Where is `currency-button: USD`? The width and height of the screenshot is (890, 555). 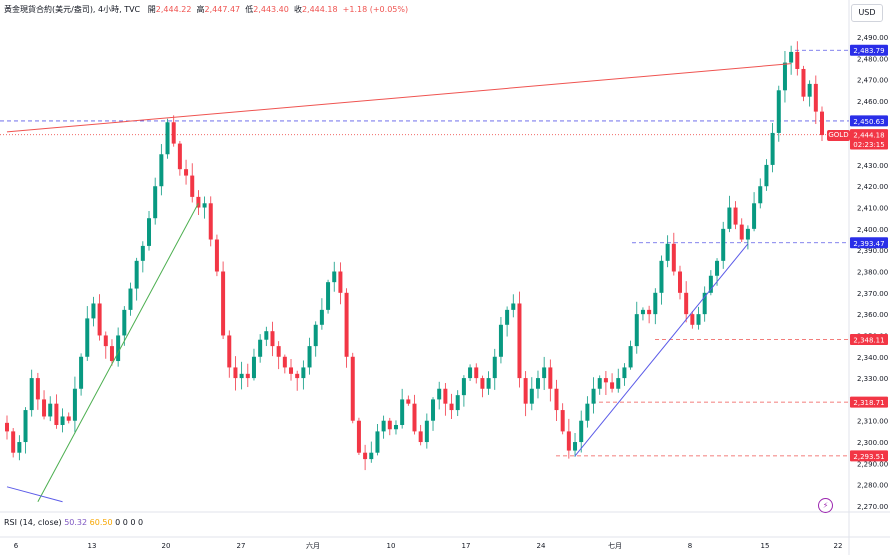 currency-button: USD is located at coordinates (867, 13).